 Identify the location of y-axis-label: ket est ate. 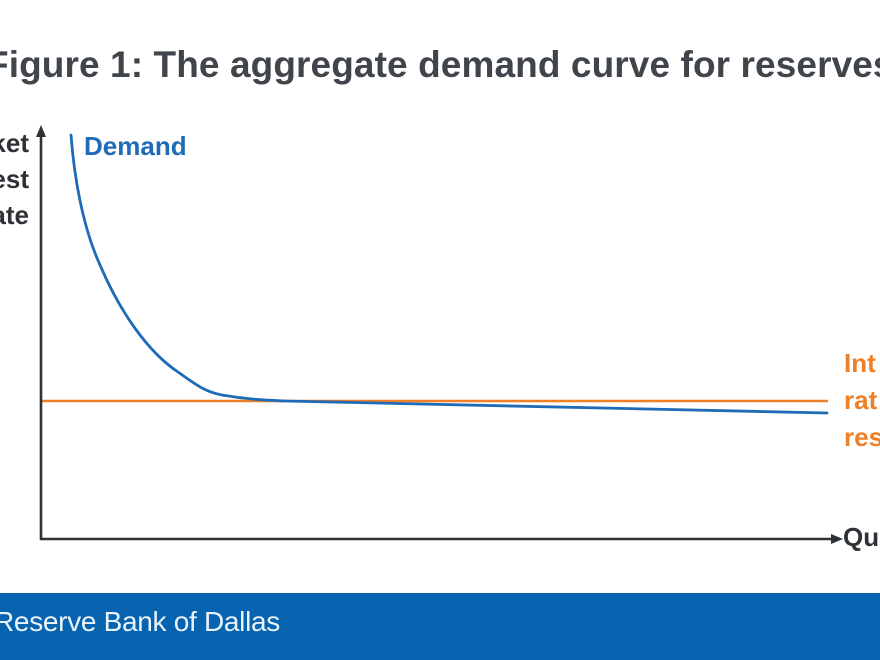
(14, 179).